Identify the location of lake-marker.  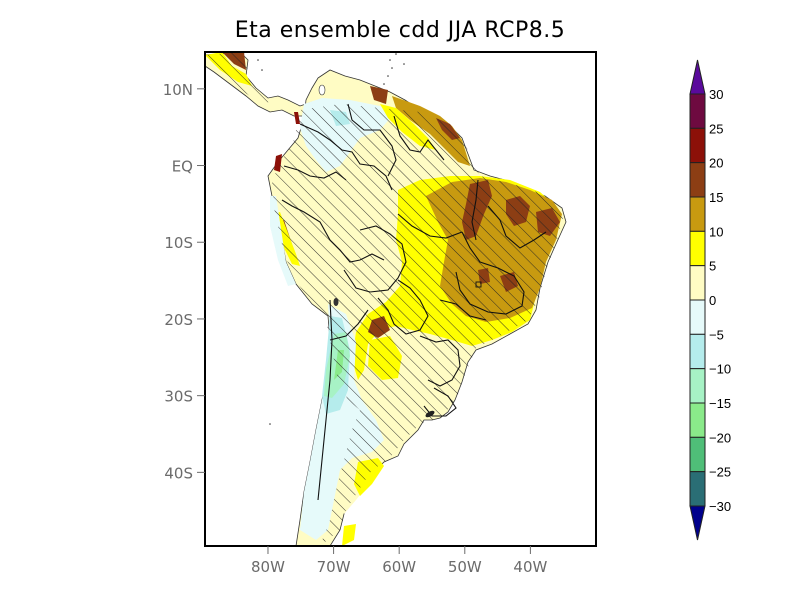
(478, 284).